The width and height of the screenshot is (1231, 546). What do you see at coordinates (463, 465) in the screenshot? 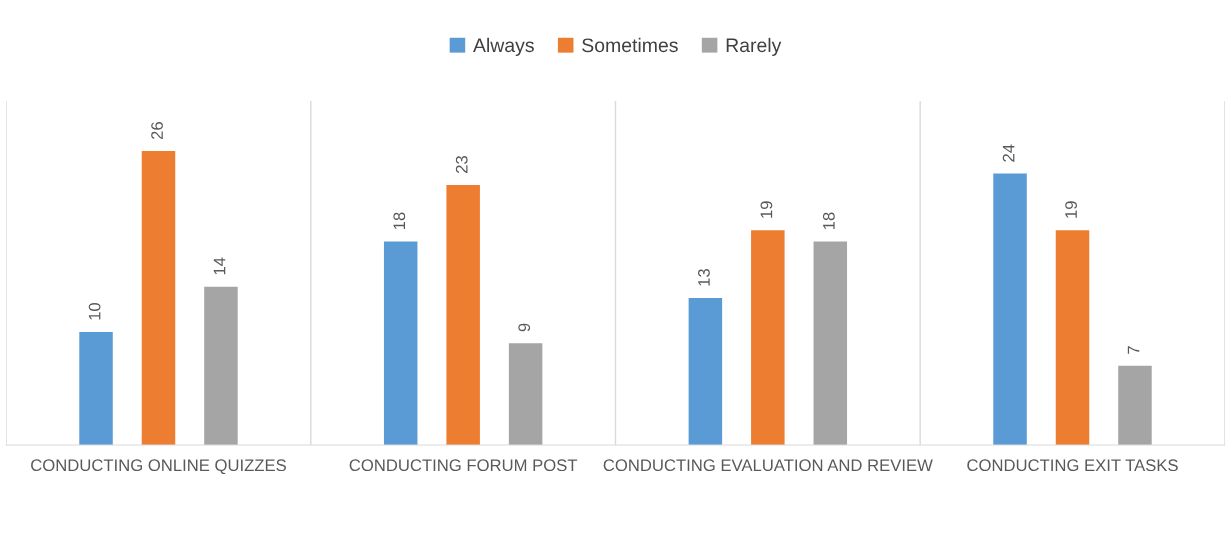
I see `x-tick-label: CONDUCTING FORUM POST` at bounding box center [463, 465].